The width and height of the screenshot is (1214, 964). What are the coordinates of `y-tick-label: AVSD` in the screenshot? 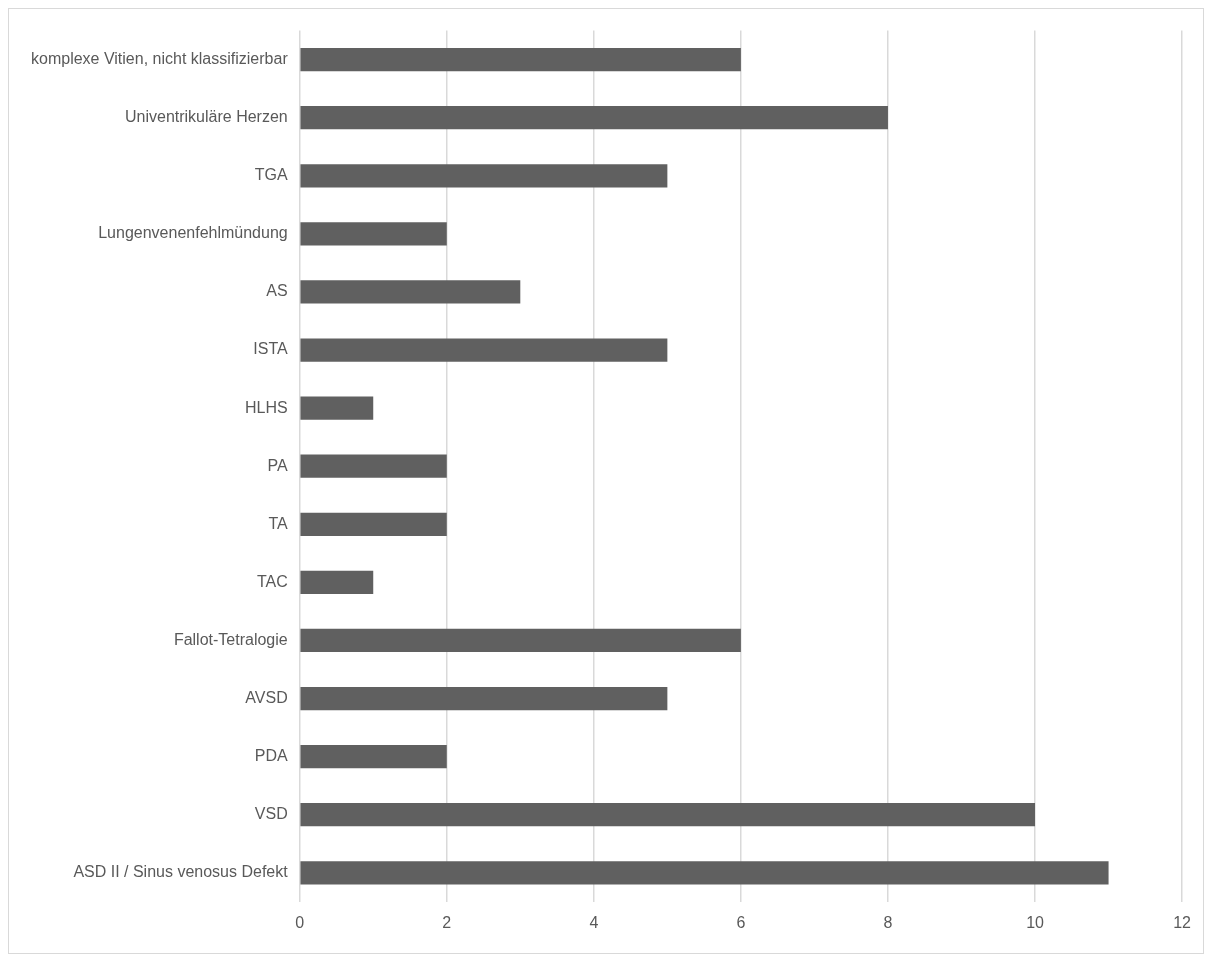 It's located at (266, 697).